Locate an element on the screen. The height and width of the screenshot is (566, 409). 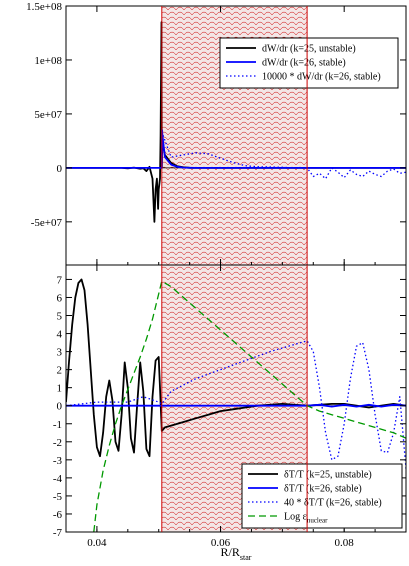
bot-ytick-label: -7 is located at coordinates (58, 533).